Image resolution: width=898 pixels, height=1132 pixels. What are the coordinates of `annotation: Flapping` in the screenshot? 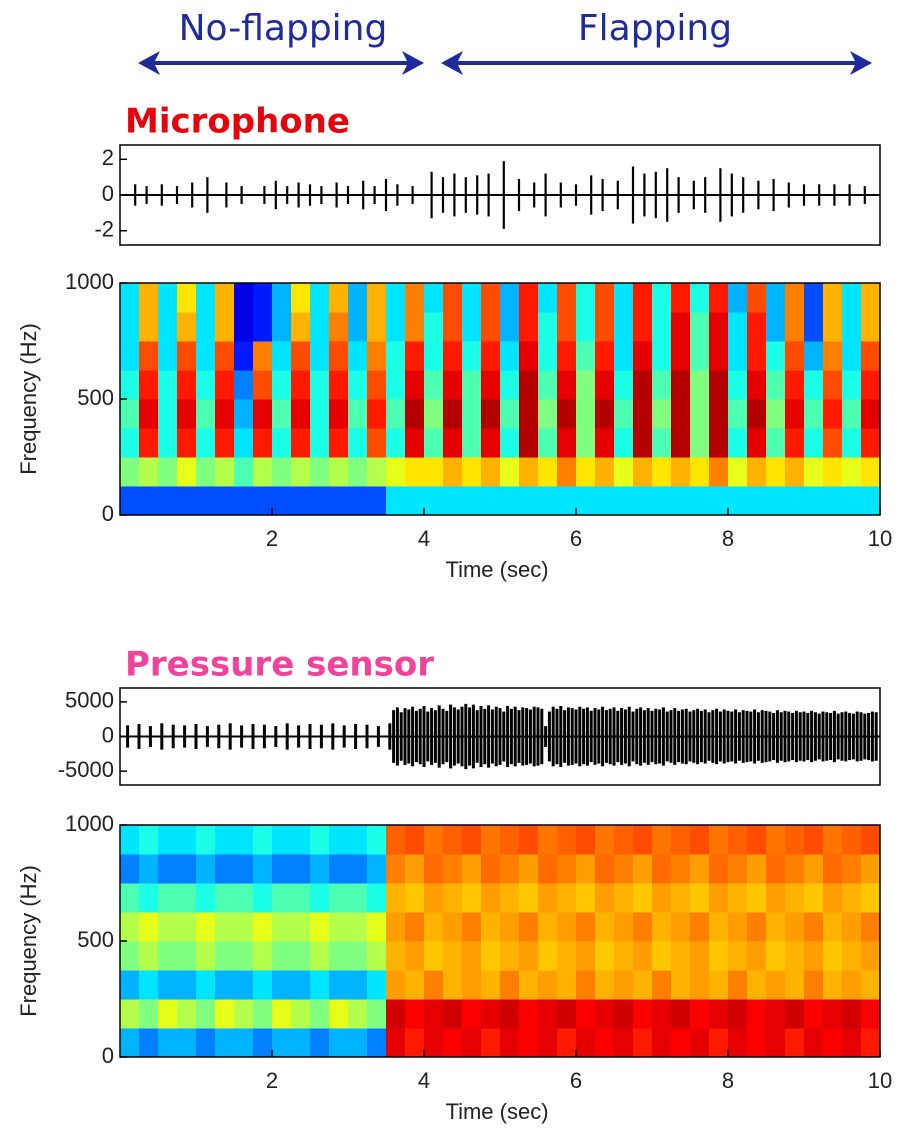 It's located at (655, 28).